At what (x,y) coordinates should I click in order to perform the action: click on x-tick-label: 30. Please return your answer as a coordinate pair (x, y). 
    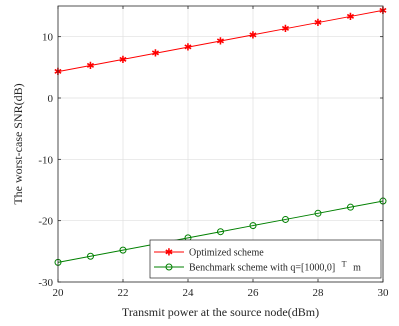
    Looking at the image, I should click on (384, 293).